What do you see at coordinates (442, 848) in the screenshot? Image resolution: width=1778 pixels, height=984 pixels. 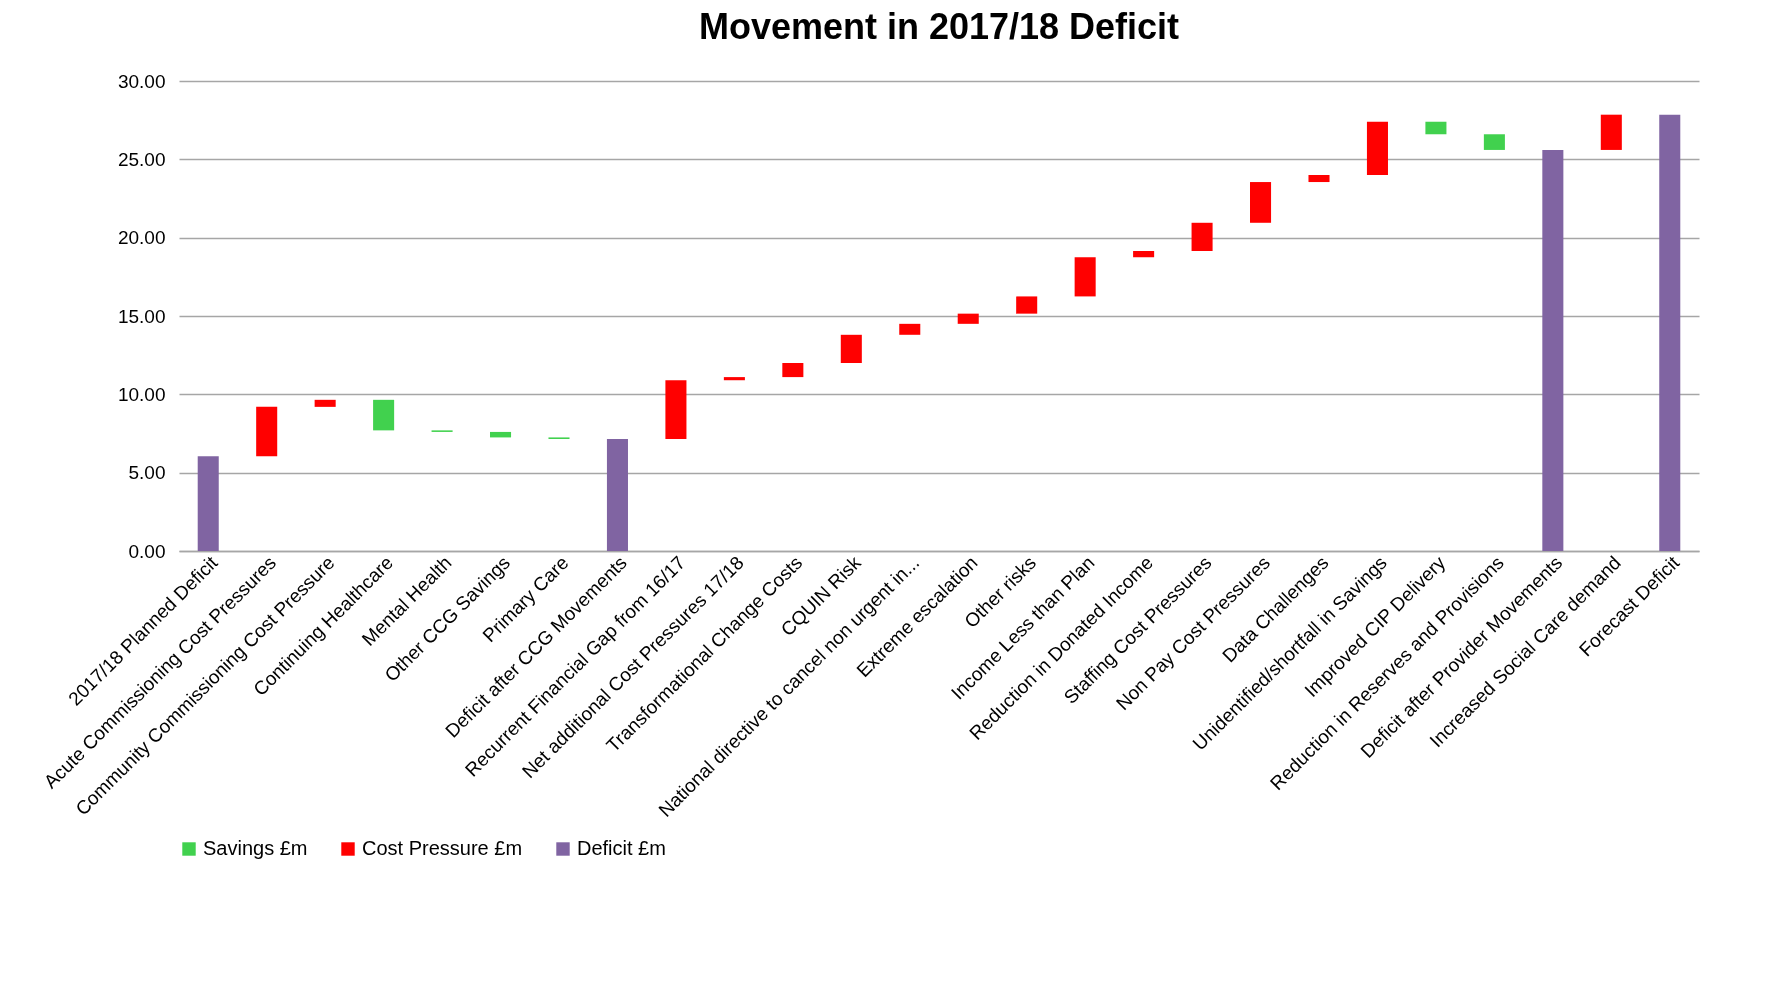 I see `legend-label: Cost Pressure £m` at bounding box center [442, 848].